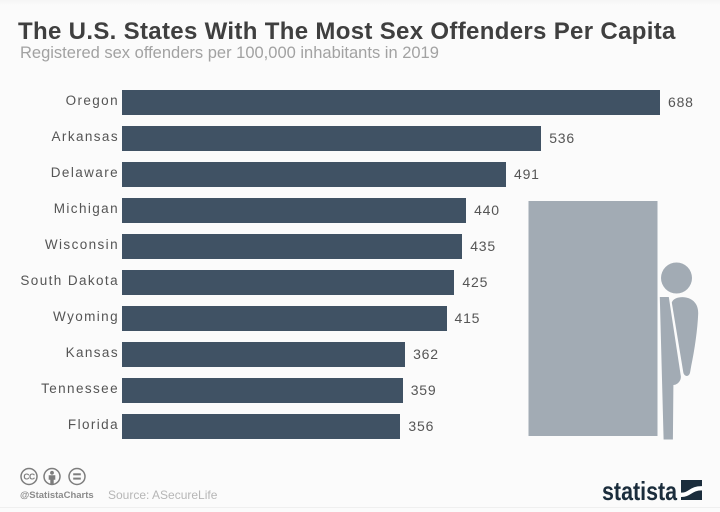 The image size is (720, 512). Describe the element at coordinates (29, 477) in the screenshot. I see `svg-text: CC` at that location.